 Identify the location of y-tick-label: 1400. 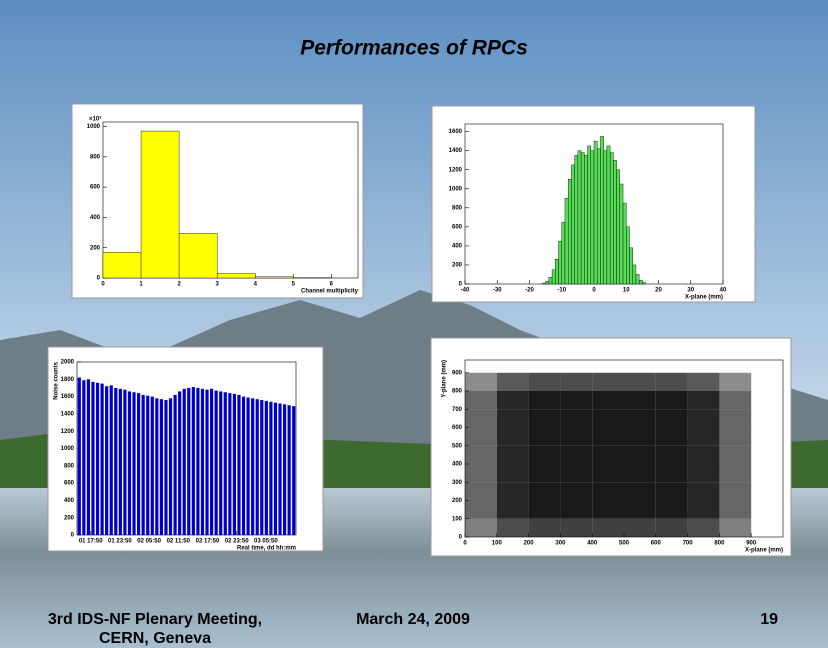
(68, 414).